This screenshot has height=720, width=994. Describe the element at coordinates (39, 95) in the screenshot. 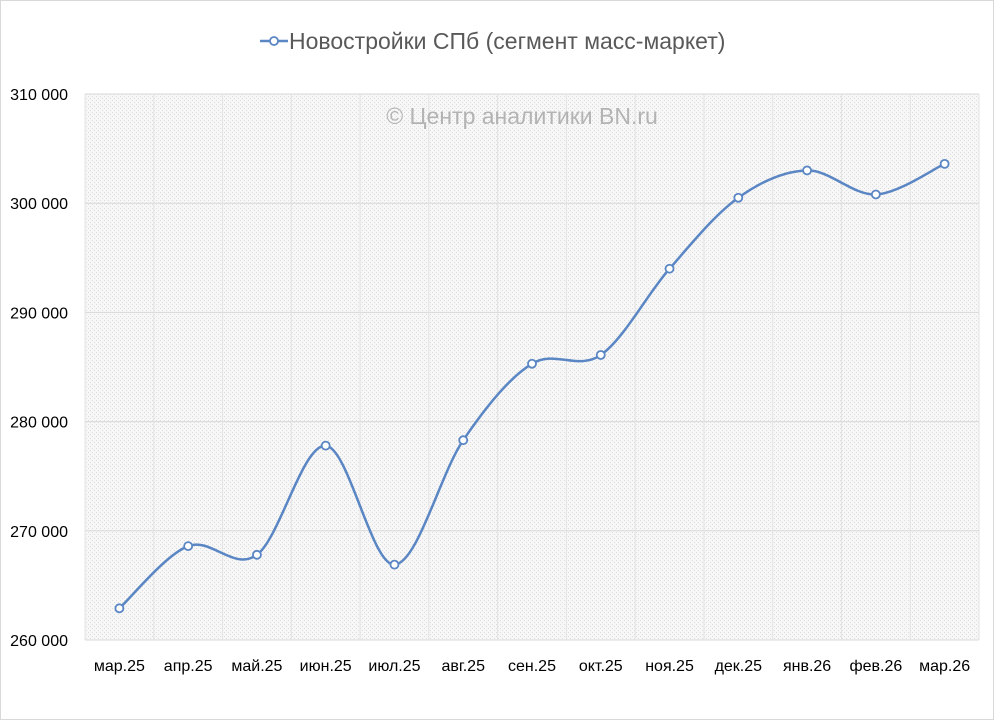

I see `y-tick-label: 310 000` at that location.